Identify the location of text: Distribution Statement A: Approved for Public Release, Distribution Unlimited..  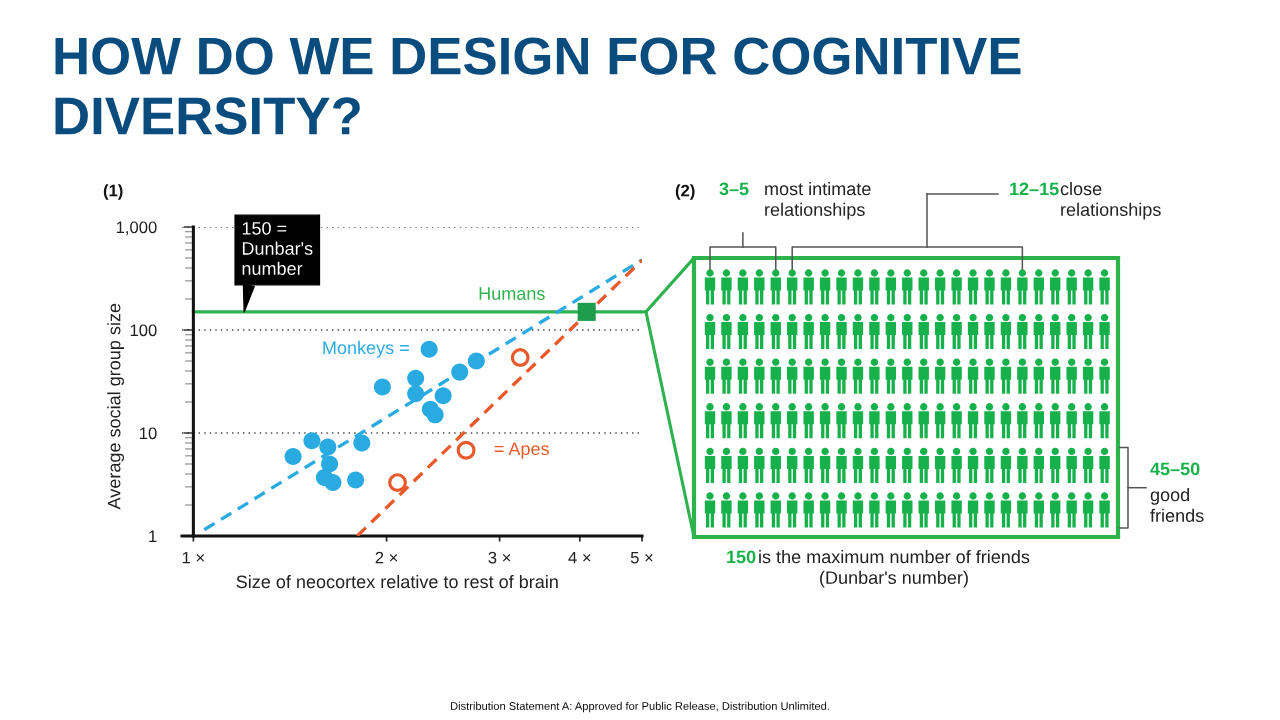
(640, 707).